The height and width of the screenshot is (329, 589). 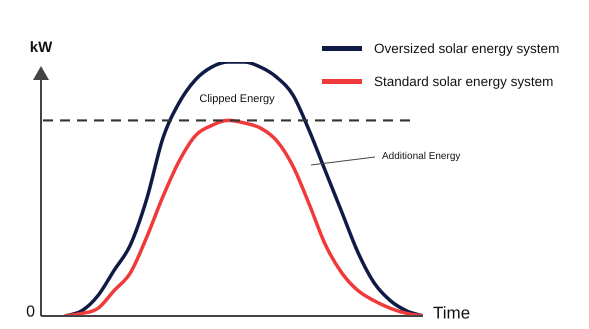 What do you see at coordinates (237, 99) in the screenshot?
I see `annotation: Clipped Energy` at bounding box center [237, 99].